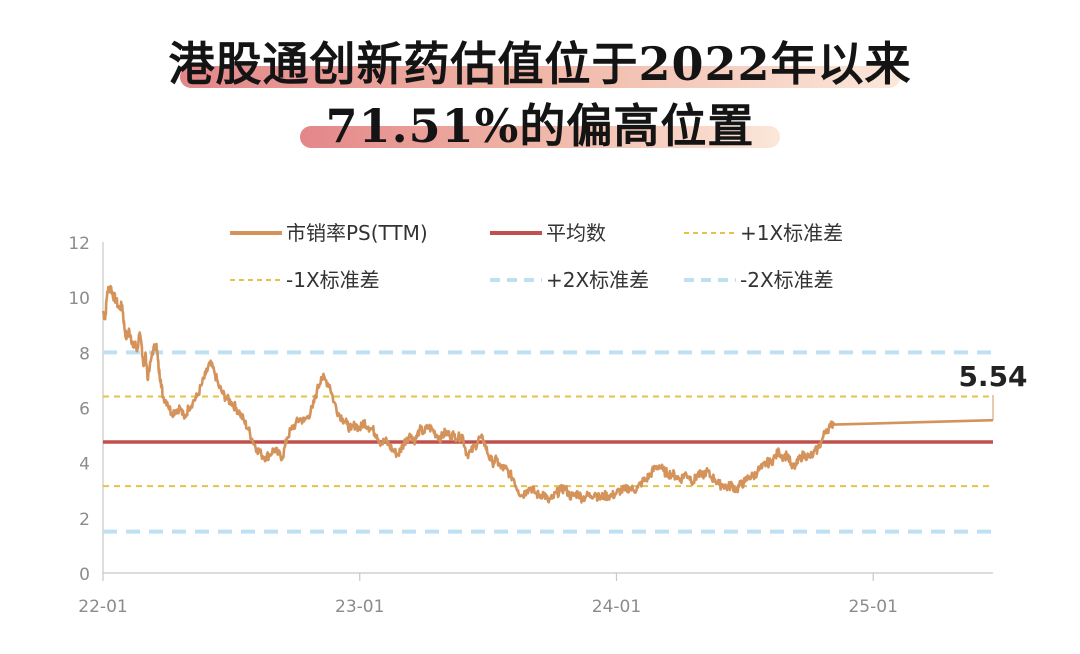  I want to click on legend-label: 市销率PS(TTM), so click(357, 233).